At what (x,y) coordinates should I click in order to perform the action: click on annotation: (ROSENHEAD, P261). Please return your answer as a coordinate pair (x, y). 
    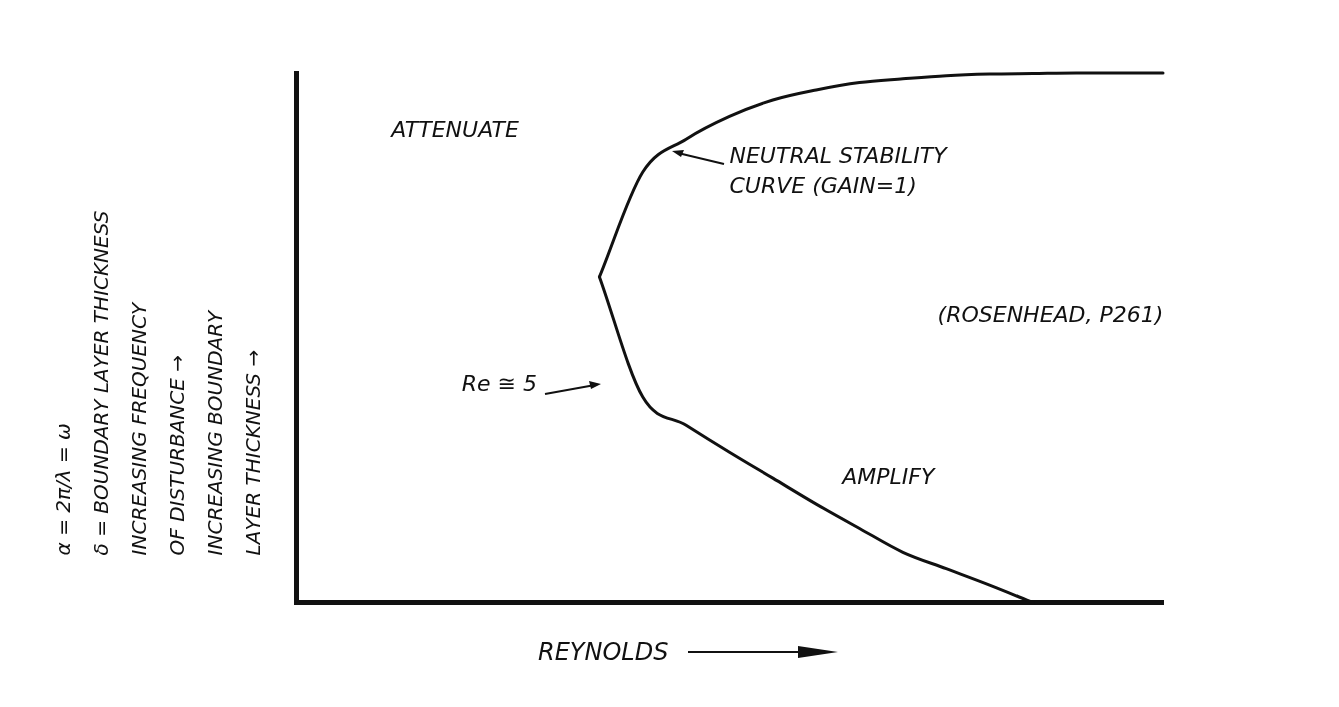
    Looking at the image, I should click on (1050, 315).